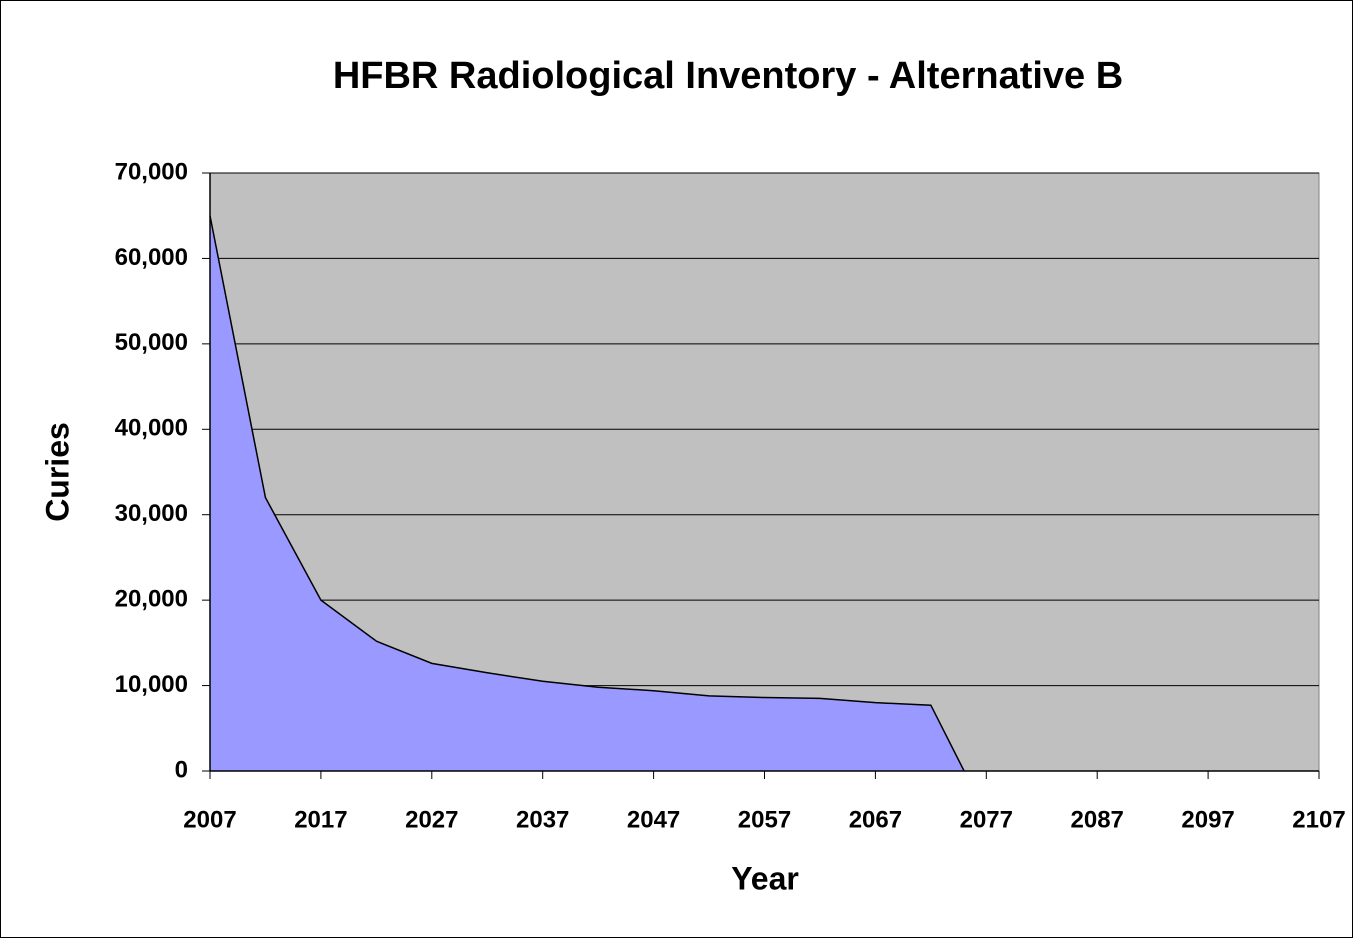 Image resolution: width=1353 pixels, height=938 pixels. Describe the element at coordinates (1097, 819) in the screenshot. I see `x-tick-label: 2087` at that location.